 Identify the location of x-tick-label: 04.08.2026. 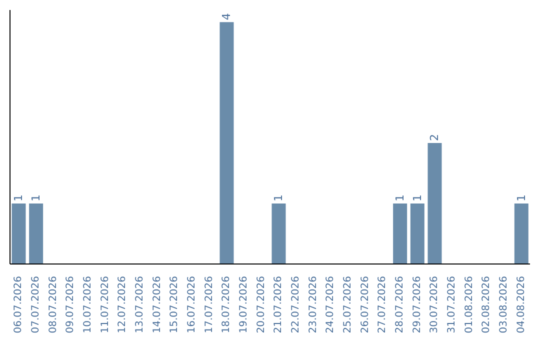
(521, 305).